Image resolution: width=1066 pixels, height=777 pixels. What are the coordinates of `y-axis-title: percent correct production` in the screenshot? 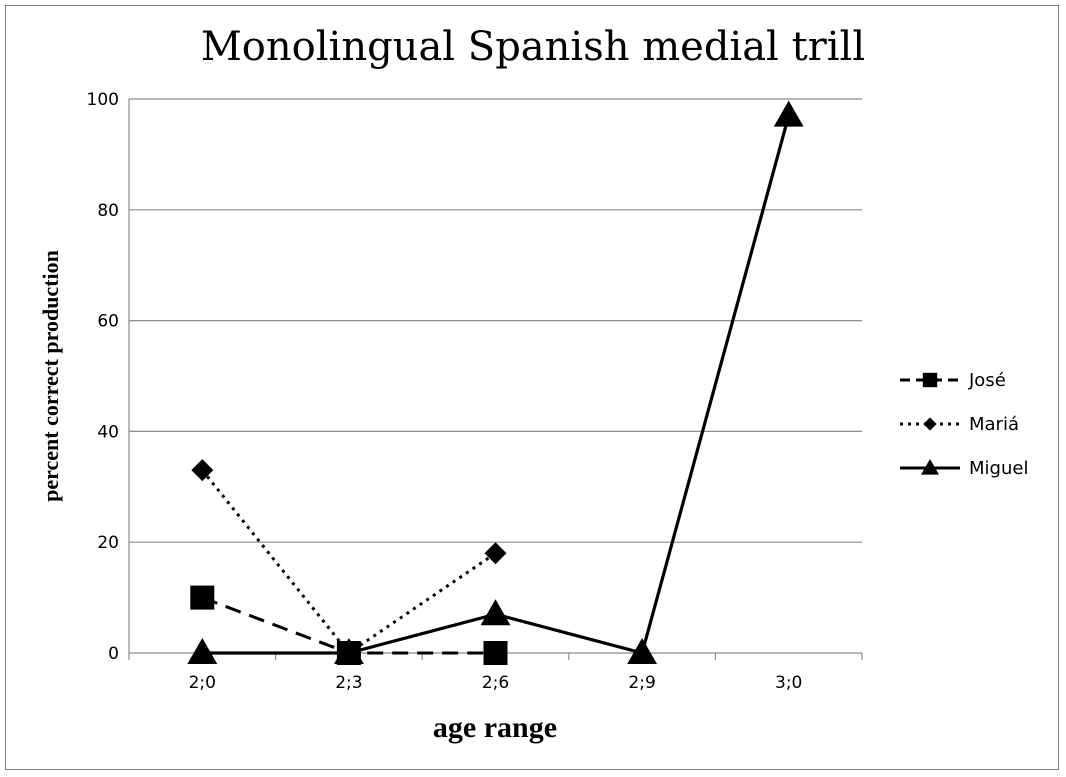 It's located at (50, 376).